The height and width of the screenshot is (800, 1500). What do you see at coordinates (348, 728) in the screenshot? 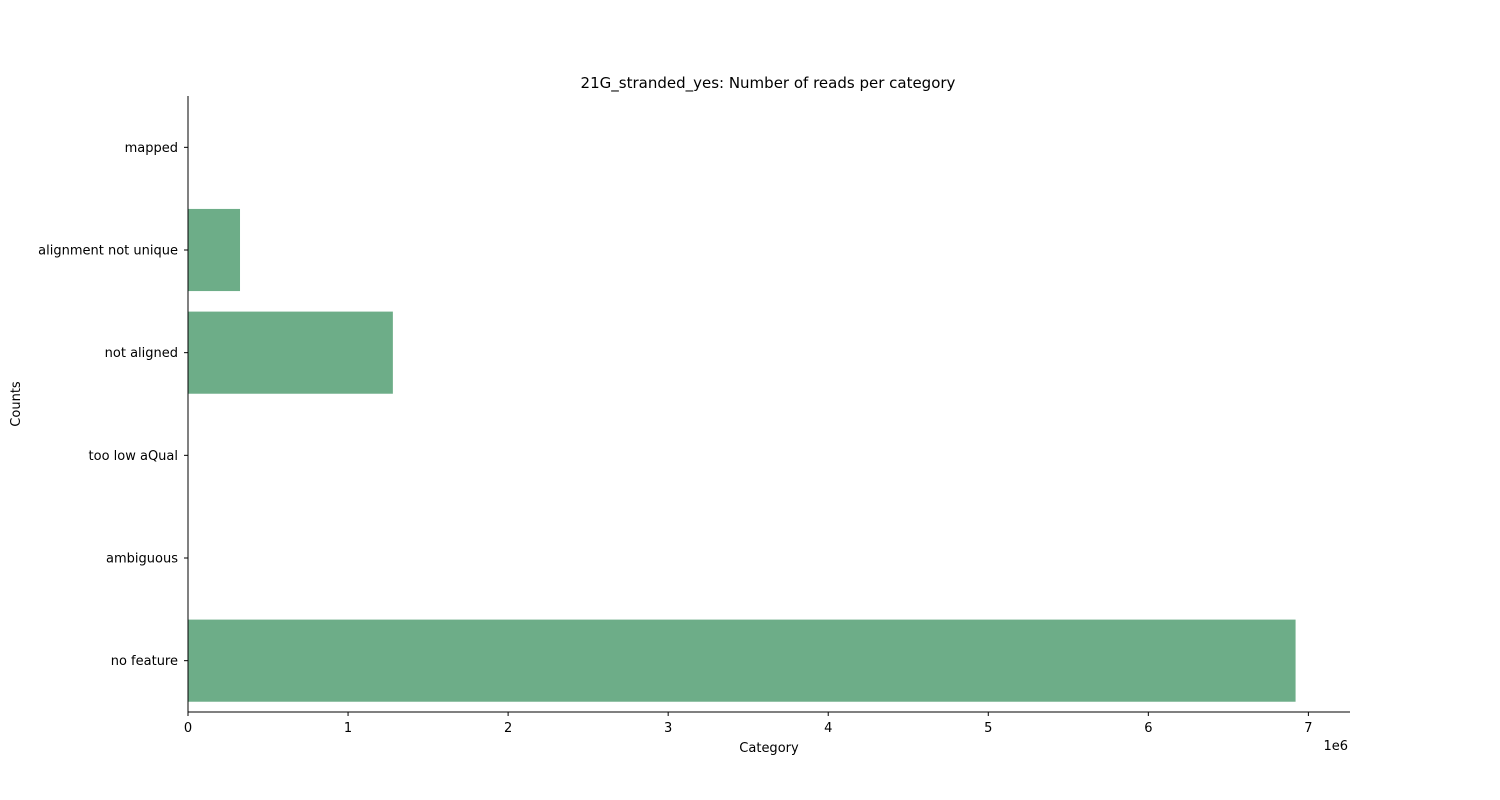
I see `x-tick-label: 1` at bounding box center [348, 728].